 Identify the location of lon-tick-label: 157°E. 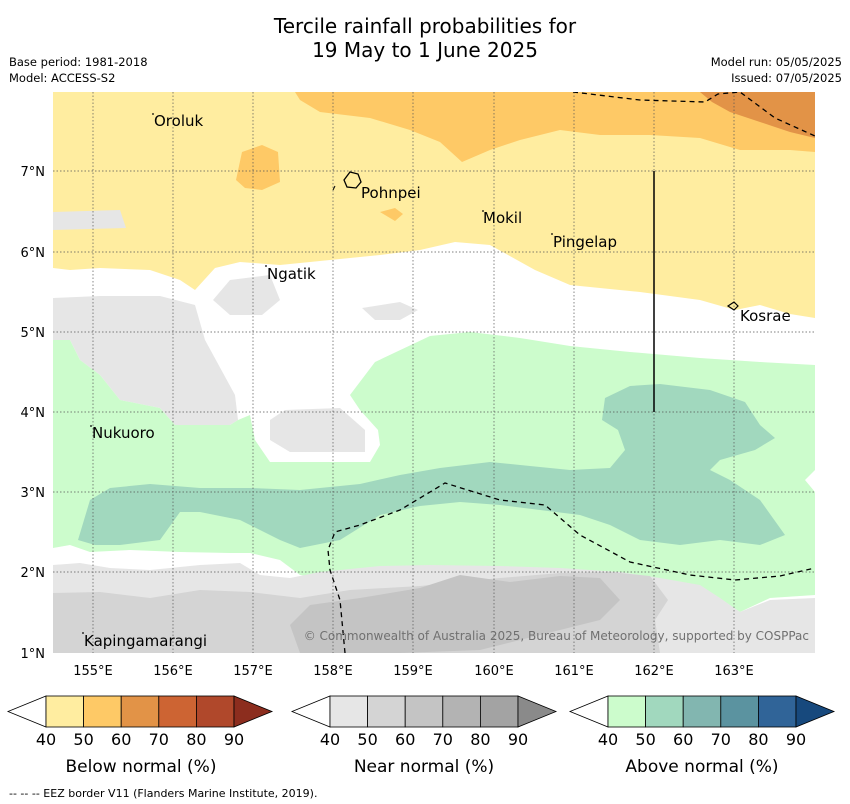
(253, 671).